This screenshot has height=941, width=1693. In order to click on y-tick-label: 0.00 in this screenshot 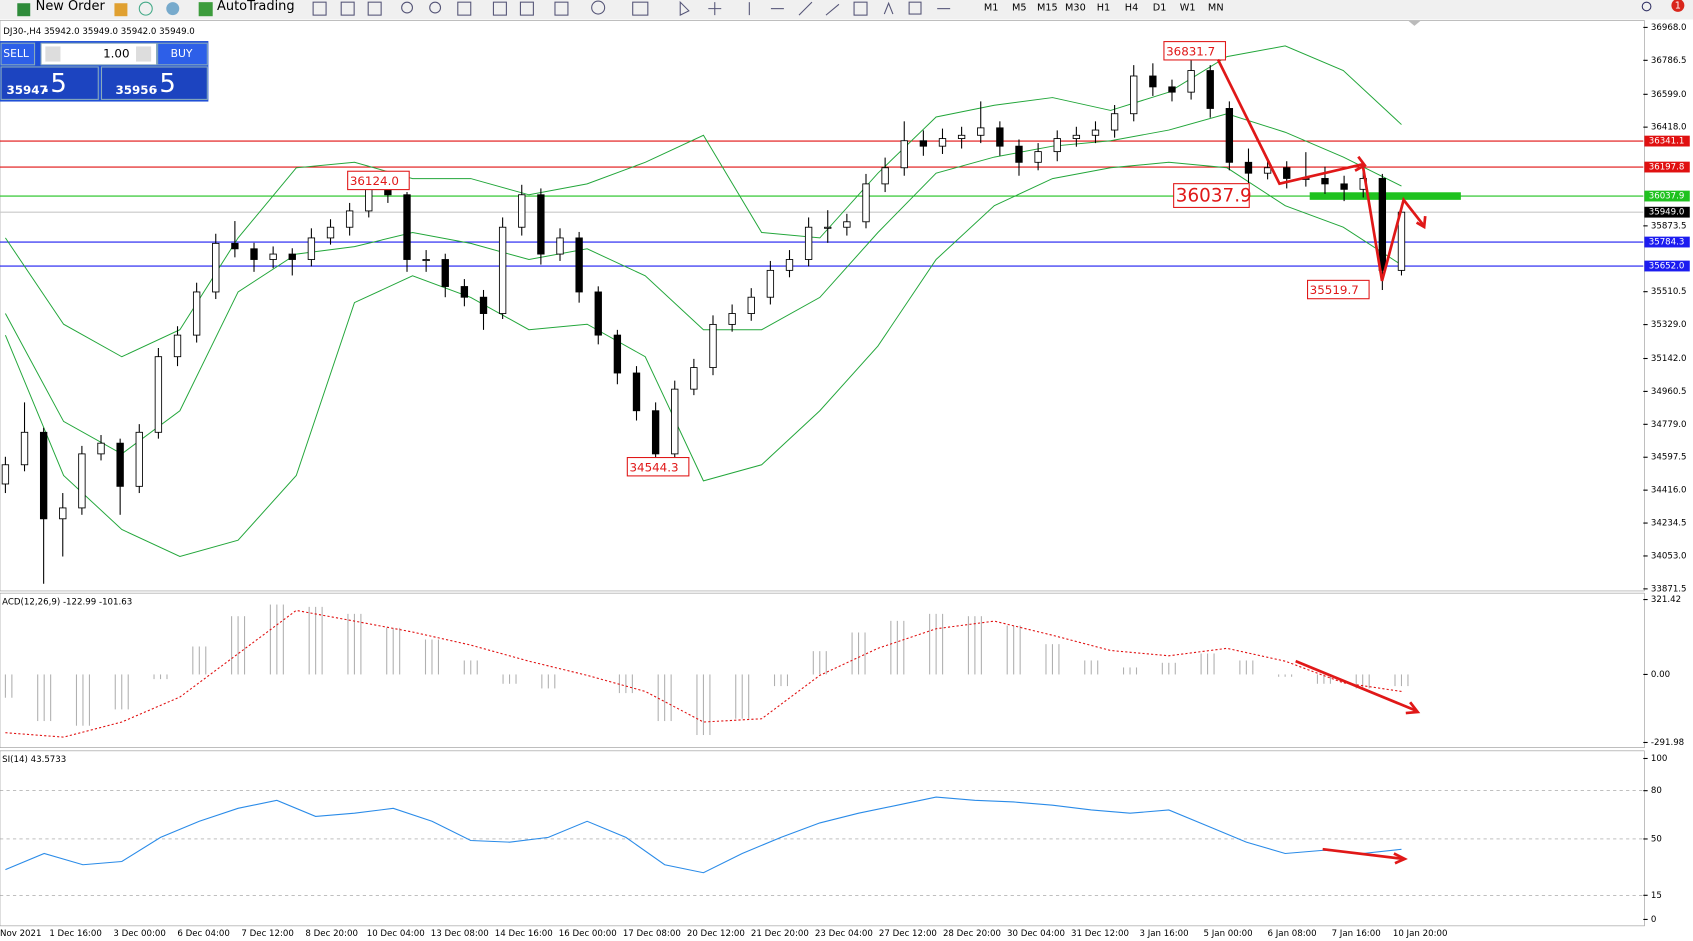, I will do `click(1660, 675)`.